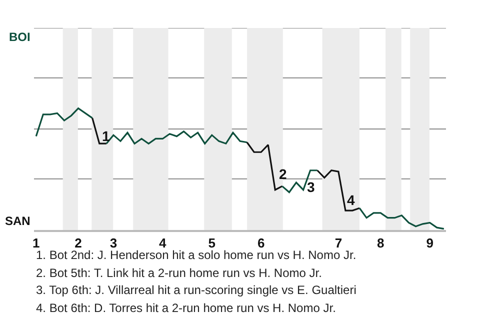  What do you see at coordinates (351, 200) in the screenshot?
I see `annotation: 4` at bounding box center [351, 200].